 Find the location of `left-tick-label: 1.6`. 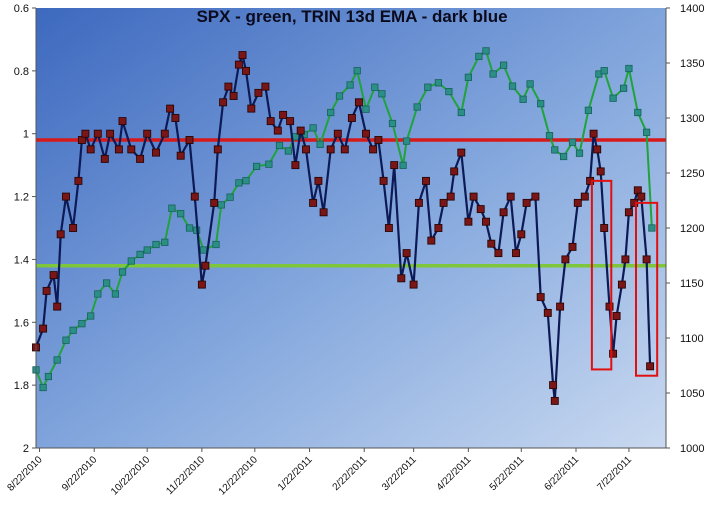

left-tick-label: 1.6 is located at coordinates (21, 323).